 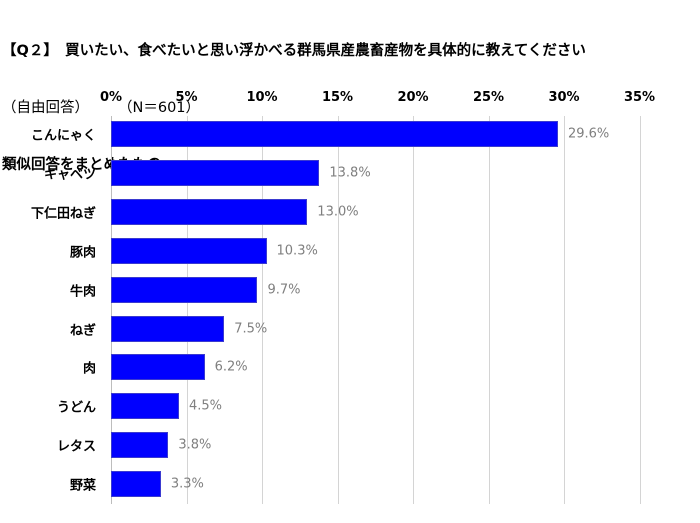 What do you see at coordinates (101, 108) in the screenshot?
I see `title-line-sample-size: （自由回答） （N＝601）` at bounding box center [101, 108].